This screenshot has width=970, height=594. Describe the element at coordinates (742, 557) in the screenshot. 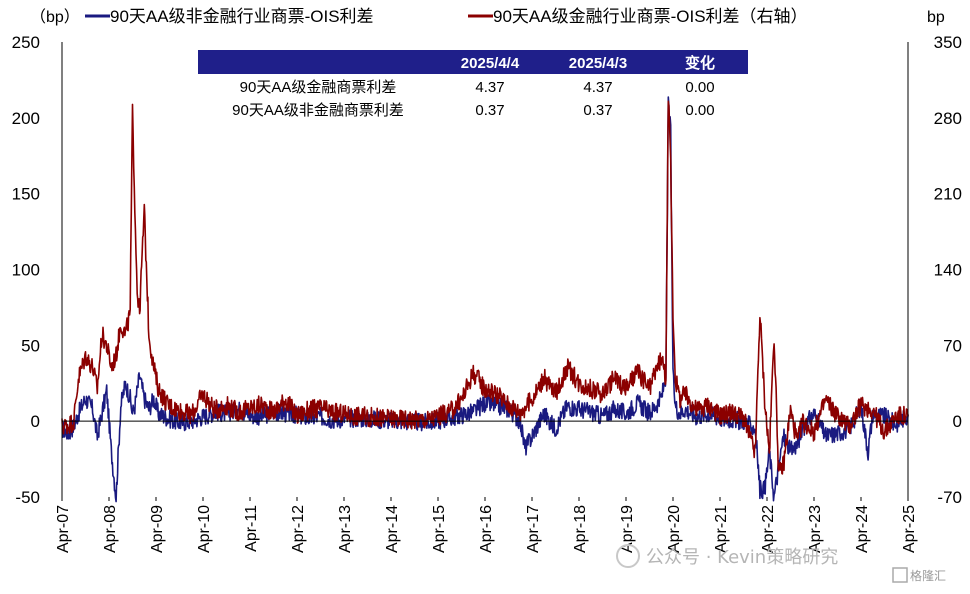

I see `watermark-text: 公众号 · Kevin策略研究` at that location.